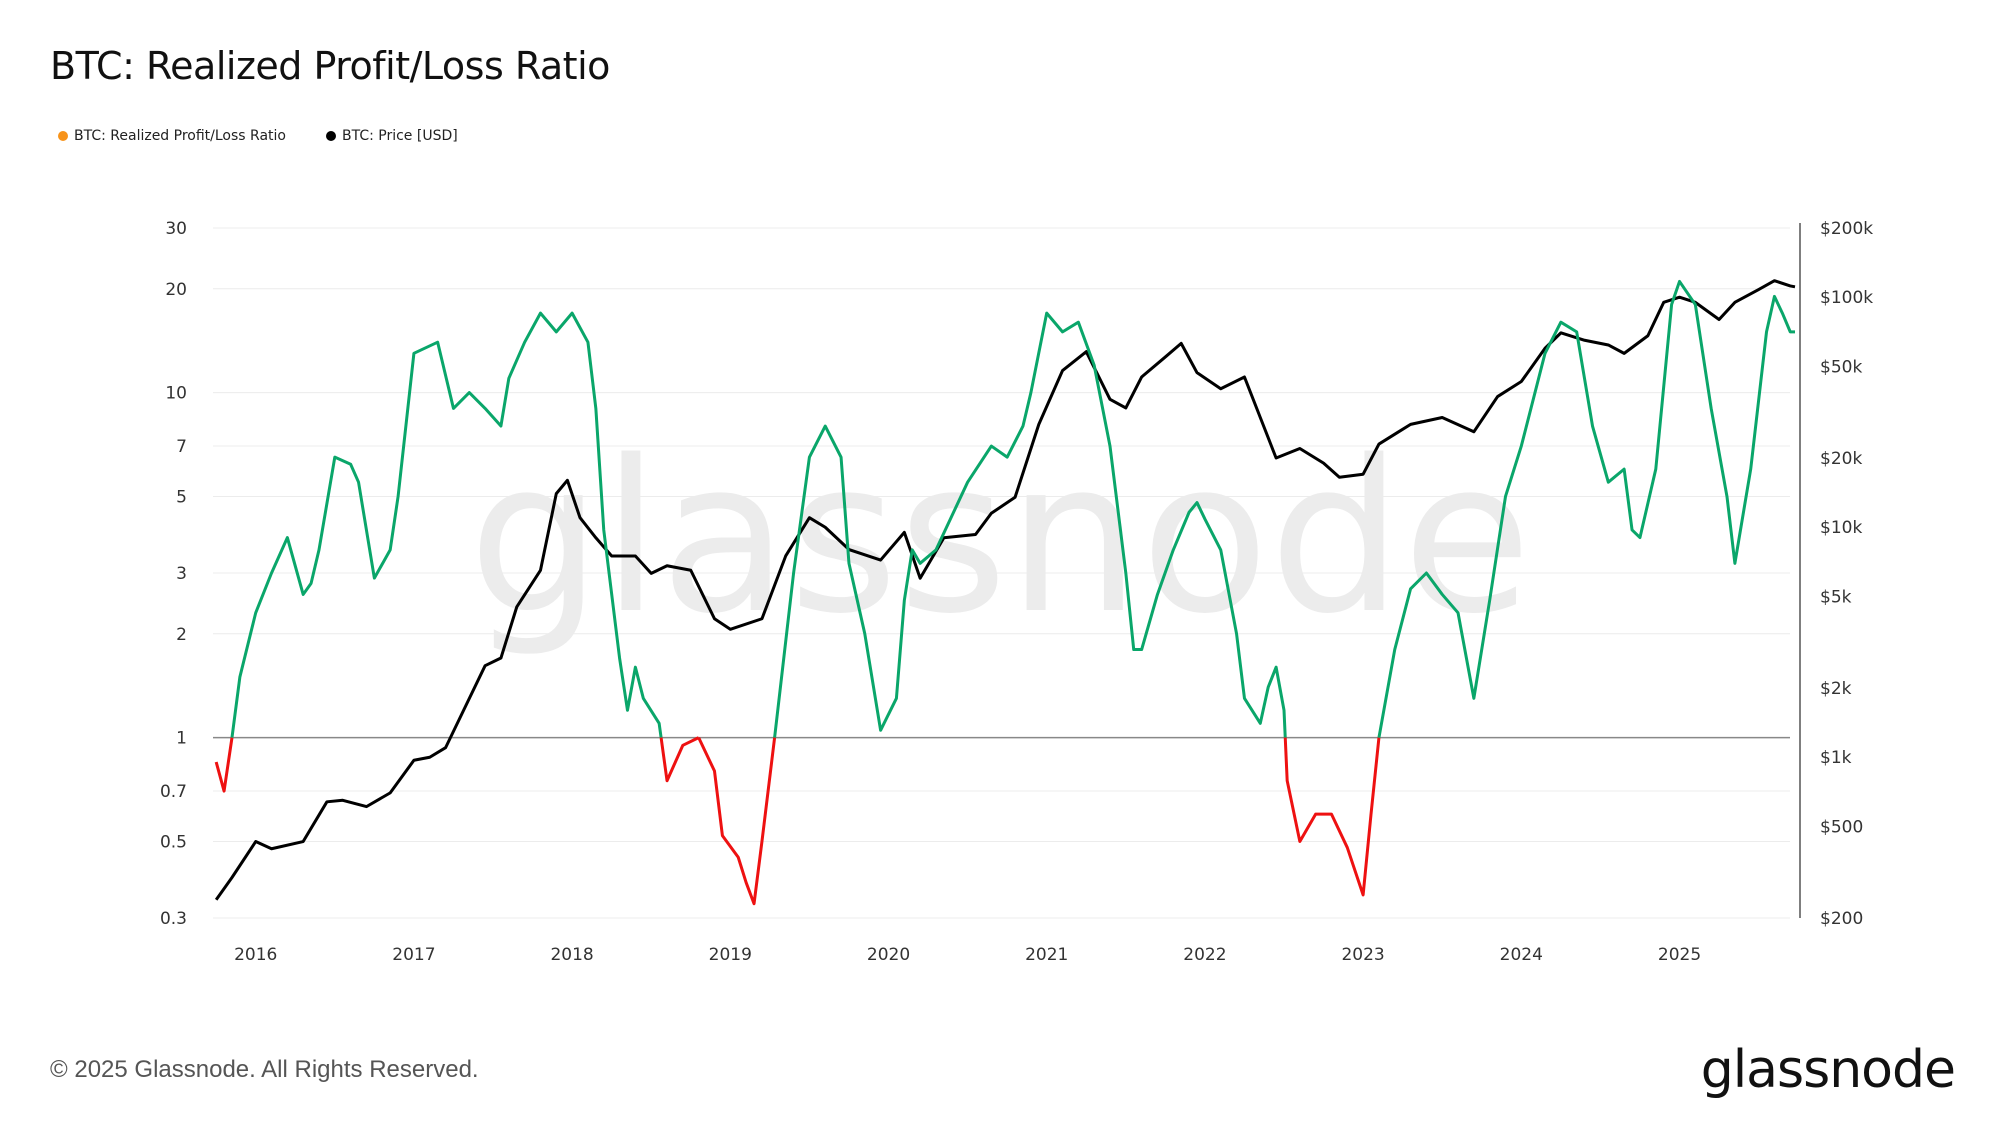 The height and width of the screenshot is (1125, 2000). Describe the element at coordinates (264, 1069) in the screenshot. I see `copyright: © 2025 Glassnode. All Rights Reserved.` at that location.